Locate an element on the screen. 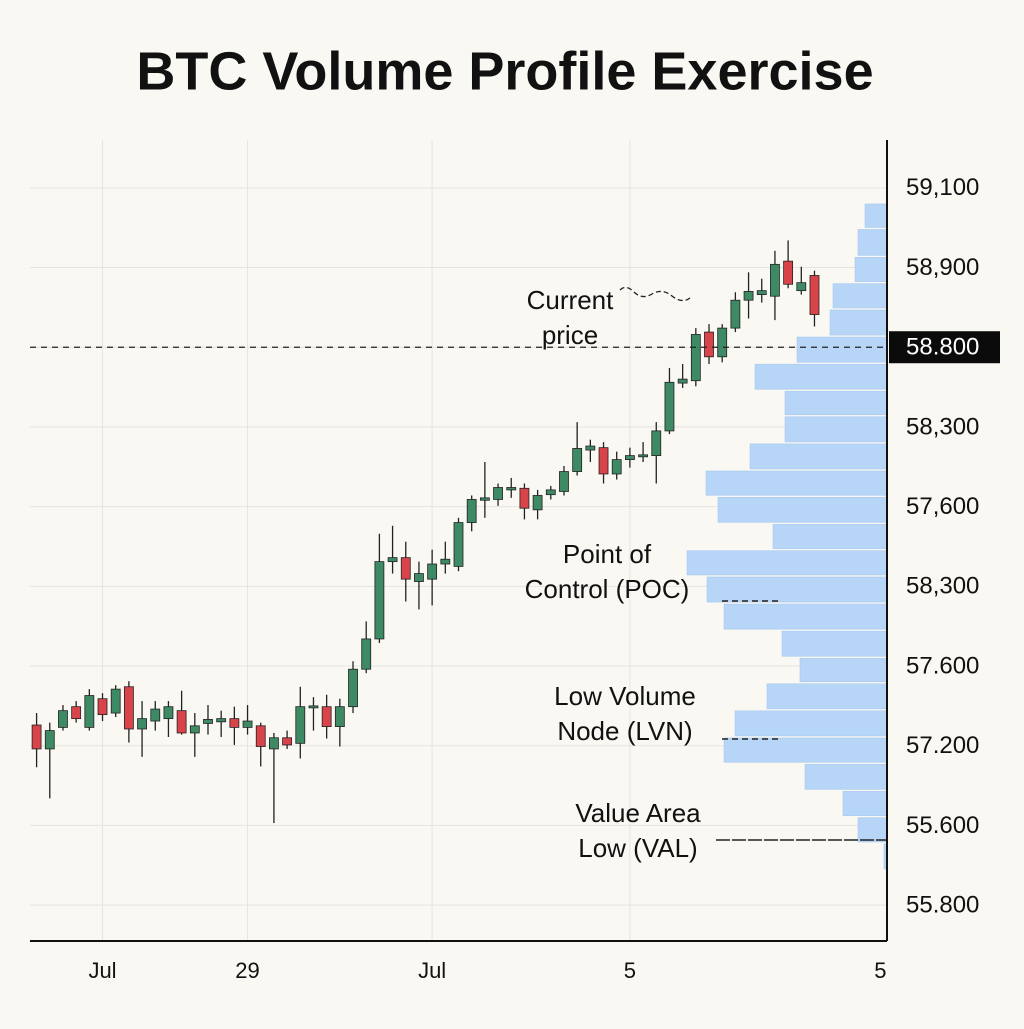 The height and width of the screenshot is (1029, 1024). annotation: Point of is located at coordinates (607, 554).